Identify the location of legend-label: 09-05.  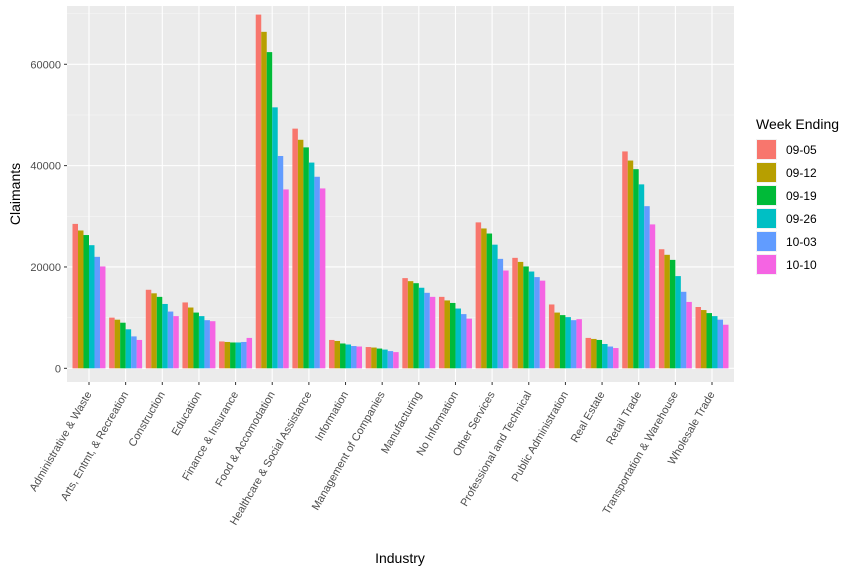
(801, 150).